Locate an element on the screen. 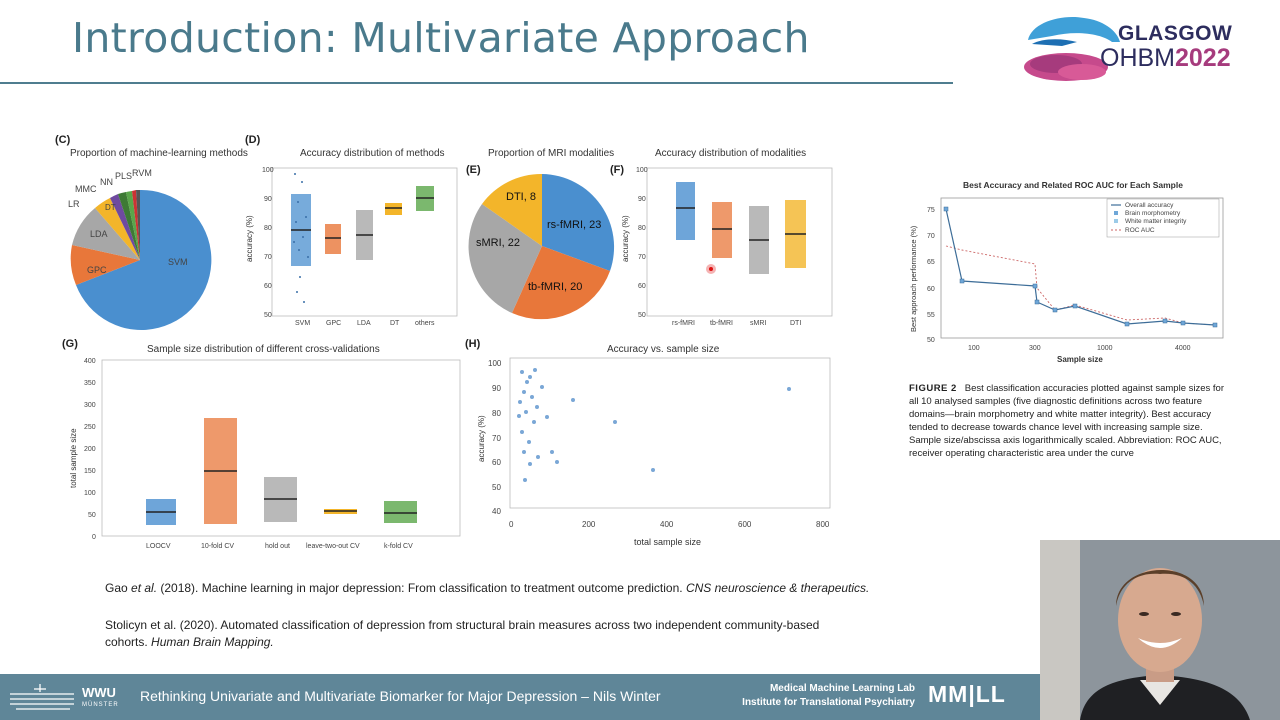 The image size is (1280, 720). panel-f-ylabel: accuracy (%) is located at coordinates (625, 238).